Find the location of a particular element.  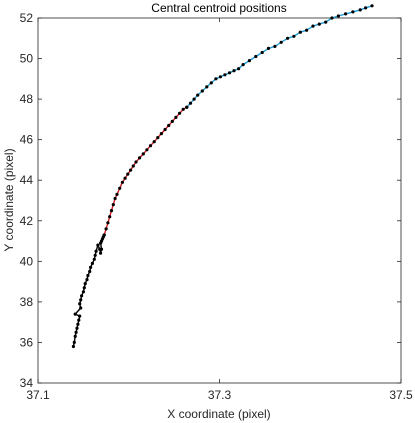

y-tick-label: 50 is located at coordinates (27, 59).